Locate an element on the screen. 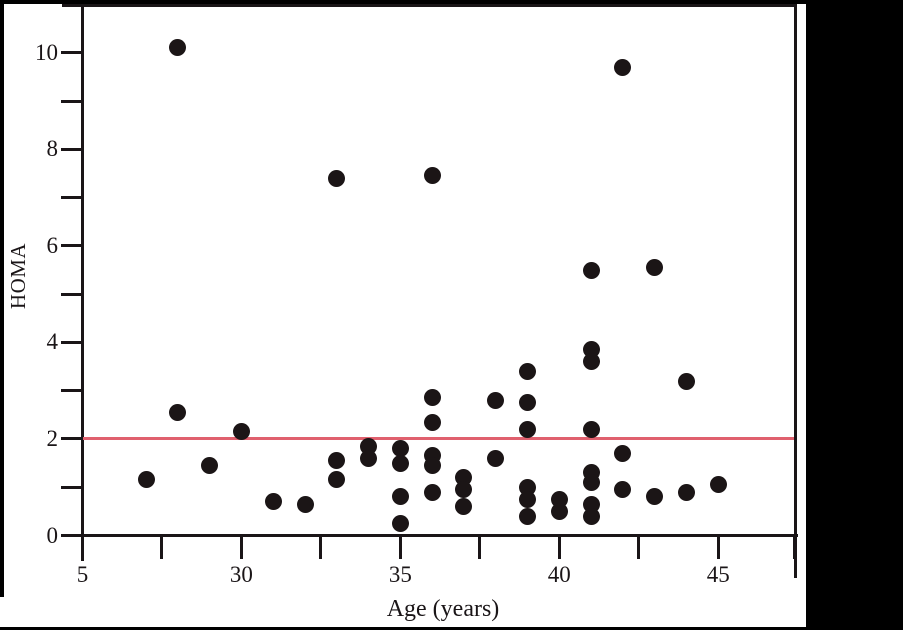 Image resolution: width=903 pixels, height=630 pixels. plot-frame-top is located at coordinates (429, 5).